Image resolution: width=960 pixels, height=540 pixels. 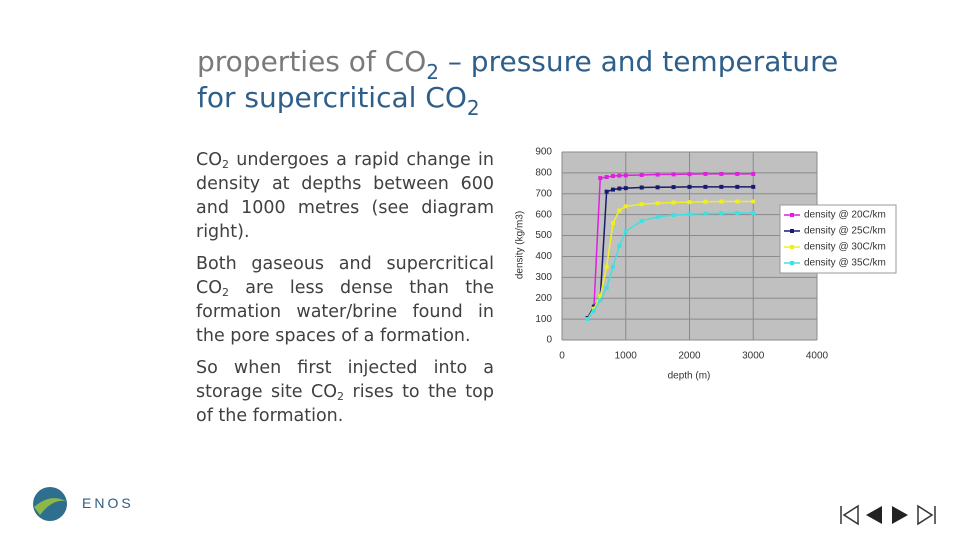 I want to click on logo: ENOS, so click(x=83, y=504).